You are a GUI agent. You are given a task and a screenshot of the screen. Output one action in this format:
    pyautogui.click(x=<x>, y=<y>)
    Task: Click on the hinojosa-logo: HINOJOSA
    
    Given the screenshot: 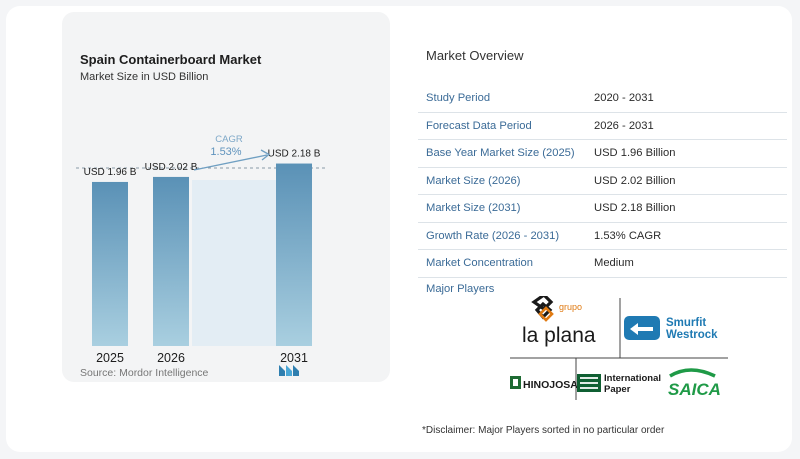 What is the action you would take?
    pyautogui.click(x=544, y=383)
    